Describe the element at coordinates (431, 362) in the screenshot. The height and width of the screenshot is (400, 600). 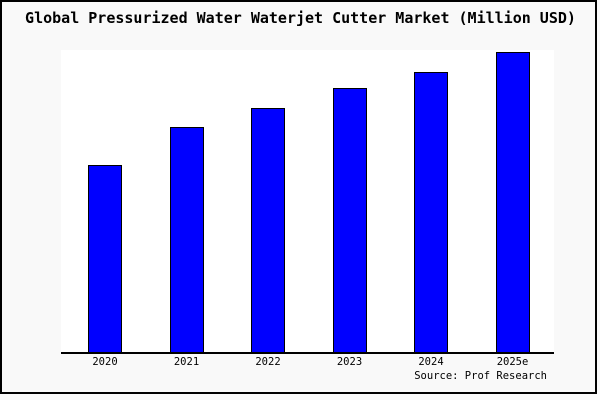
I see `x-tick-2024: 2024` at that location.